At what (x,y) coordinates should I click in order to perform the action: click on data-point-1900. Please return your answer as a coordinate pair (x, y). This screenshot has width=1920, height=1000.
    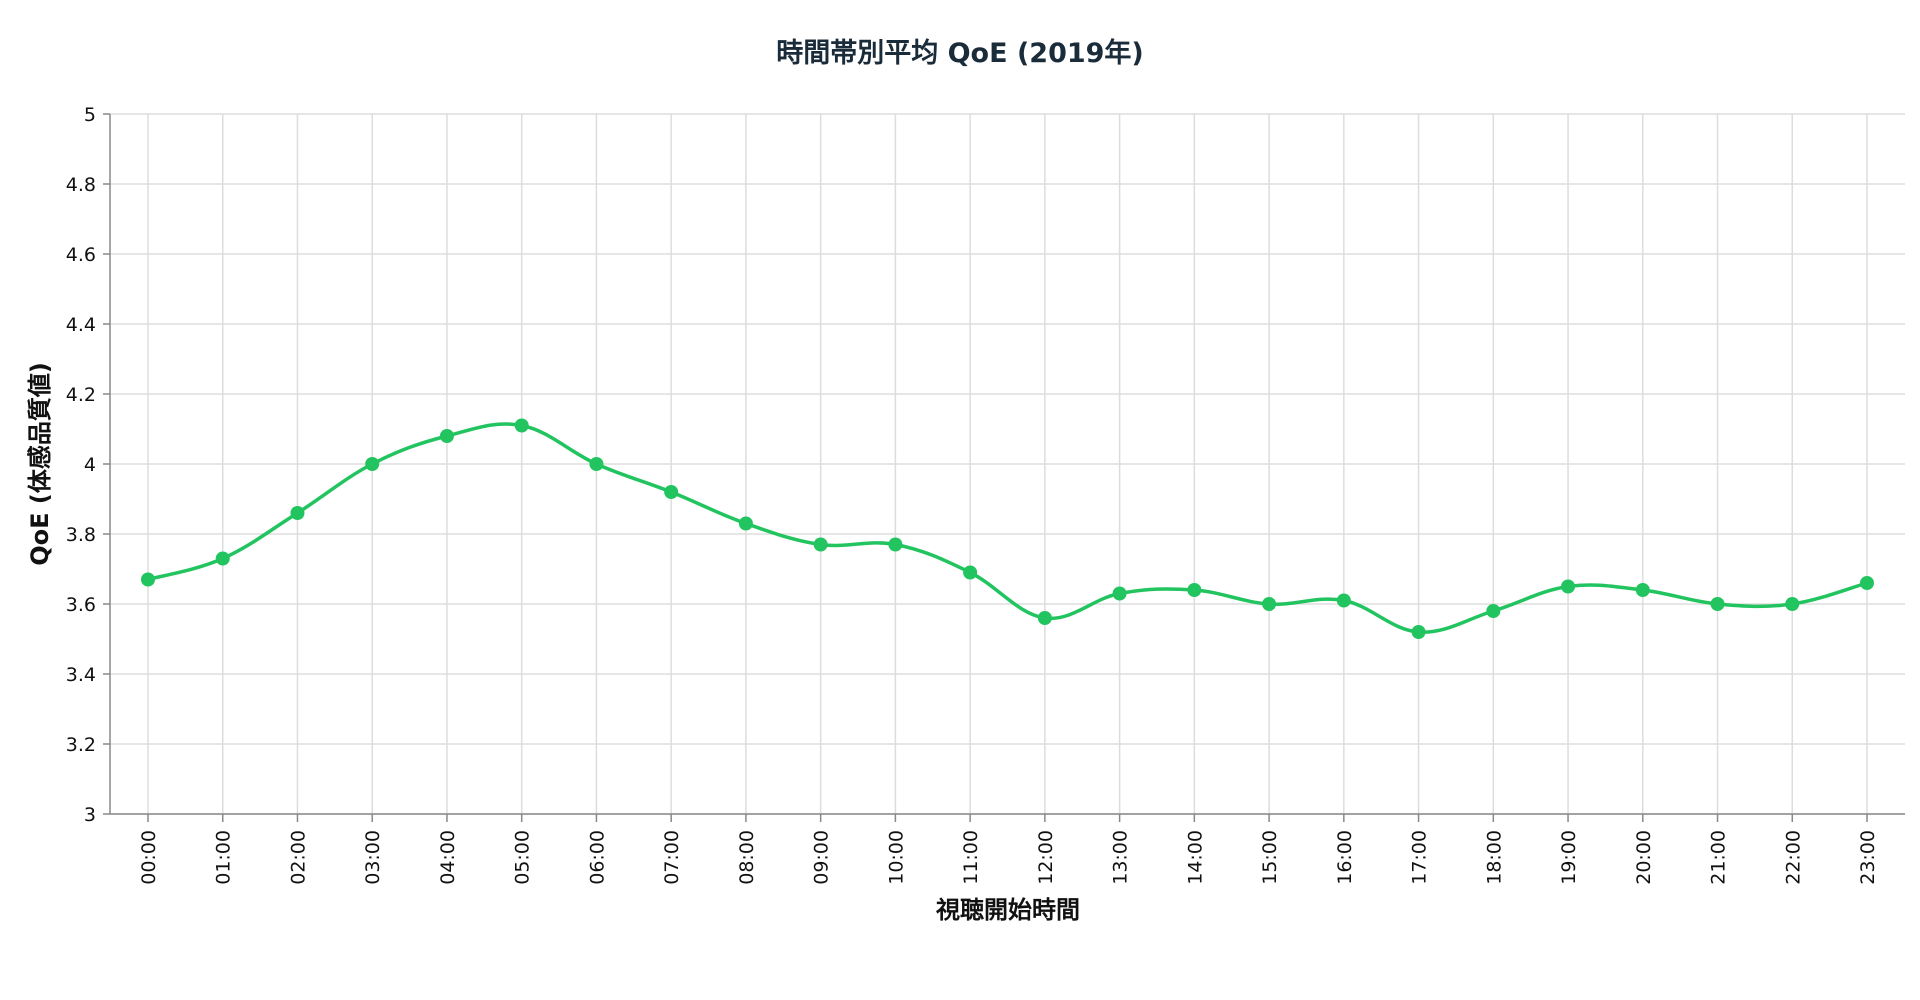
    Looking at the image, I should click on (1568, 586).